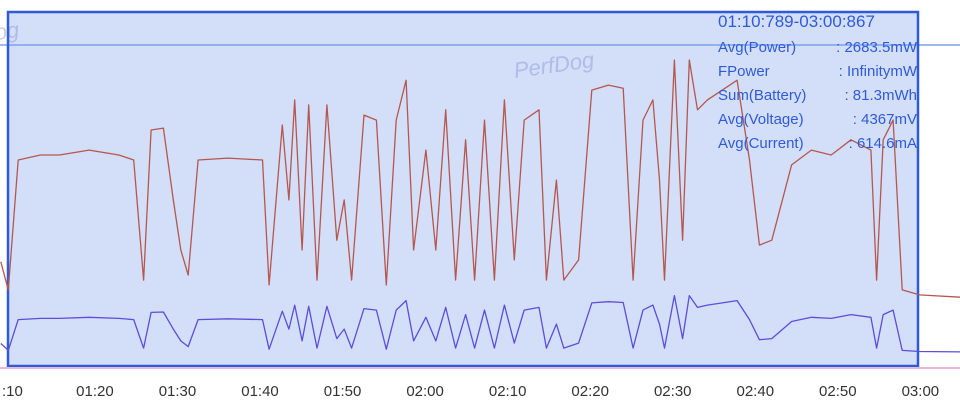 Image resolution: width=960 pixels, height=406 pixels. What do you see at coordinates (878, 71) in the screenshot?
I see `info-value: : InfinitymW` at bounding box center [878, 71].